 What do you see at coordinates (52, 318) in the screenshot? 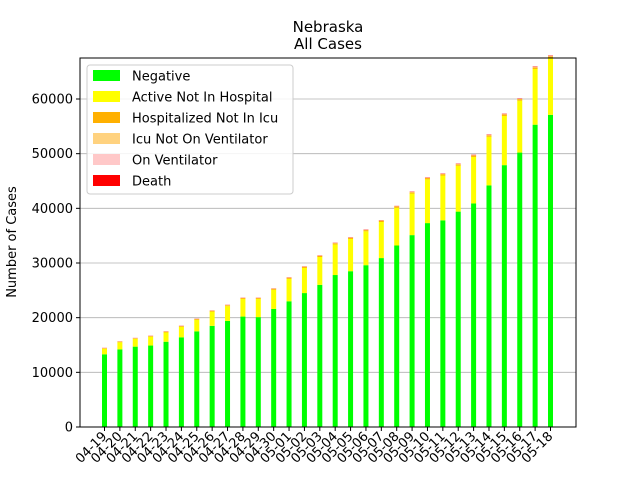
I see `y-tick-label: 20000` at bounding box center [52, 318].